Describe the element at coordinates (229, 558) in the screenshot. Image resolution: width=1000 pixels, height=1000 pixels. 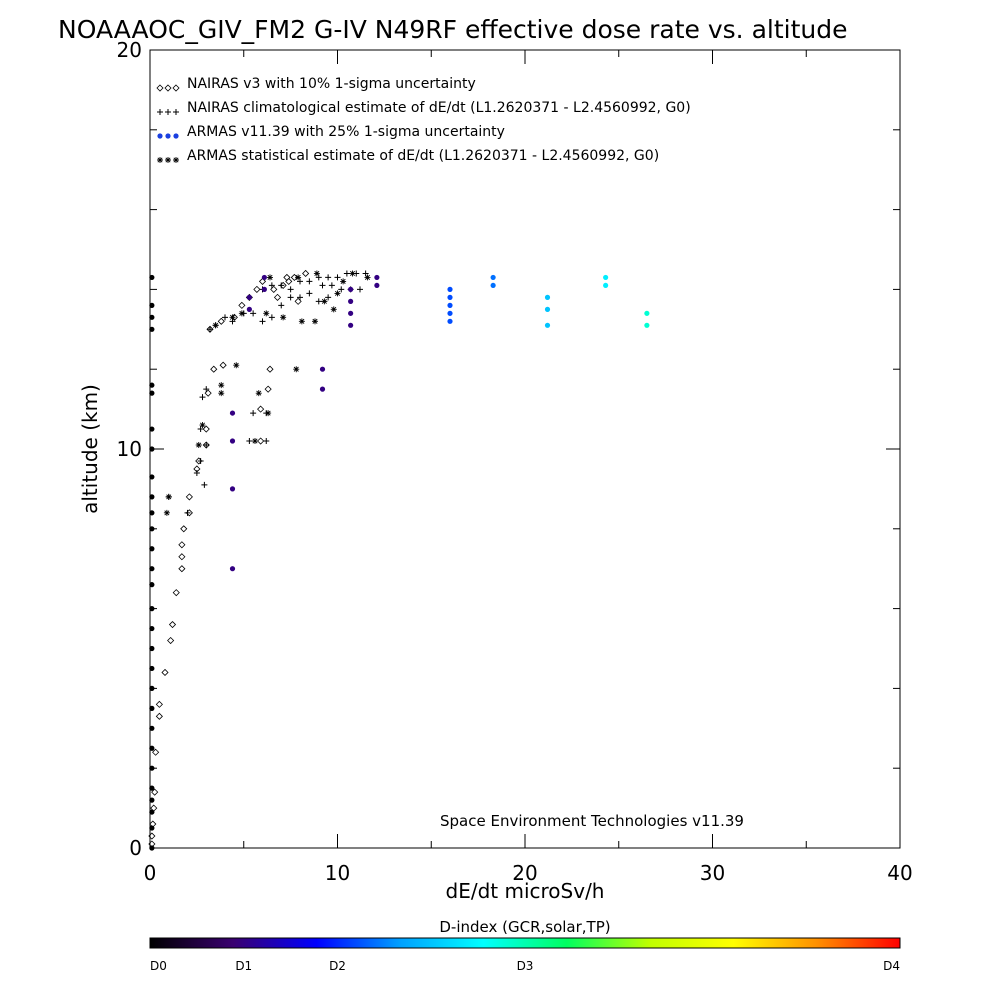
I see `series-diamond` at that location.